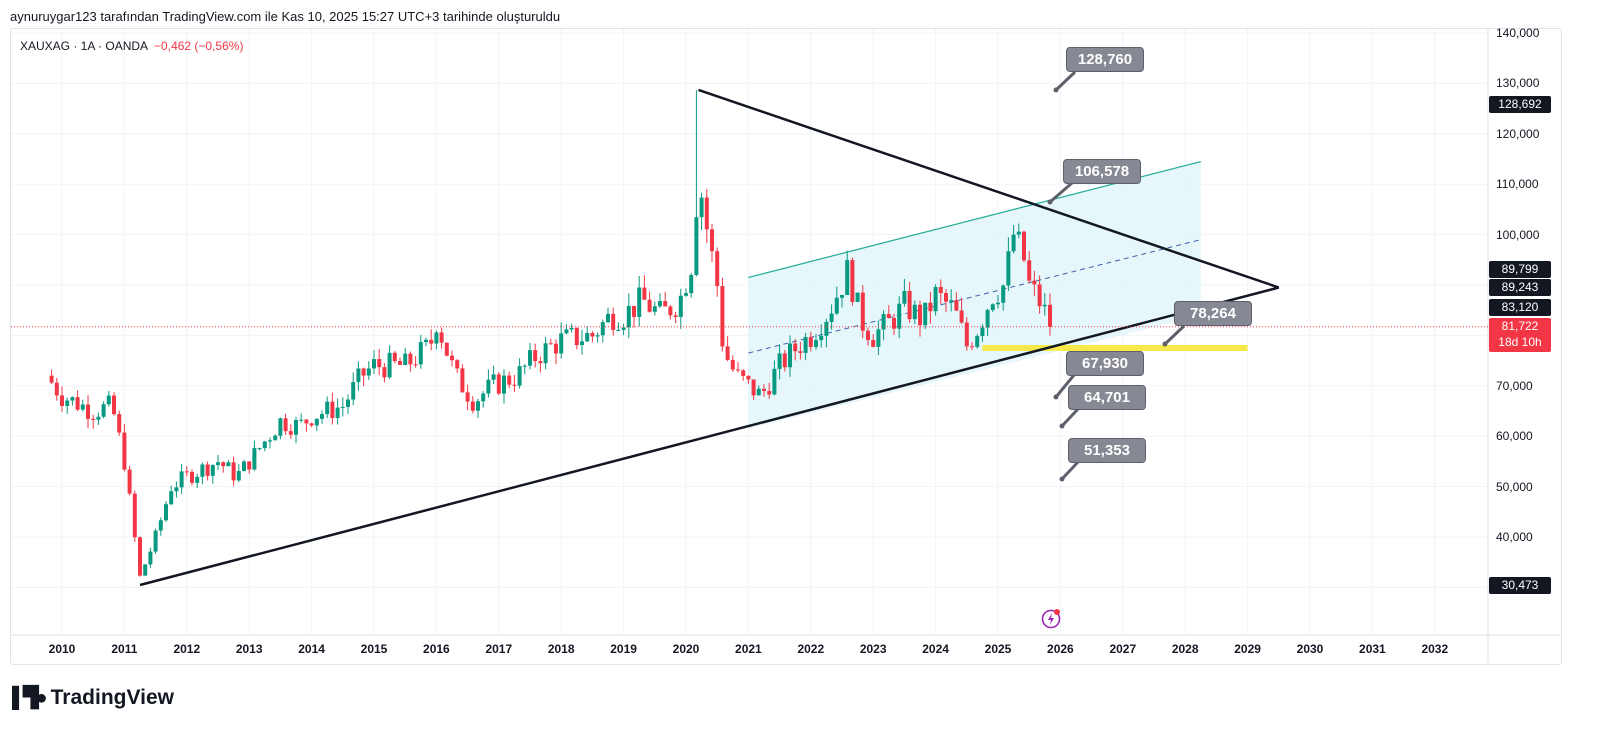 The height and width of the screenshot is (745, 1600). What do you see at coordinates (1105, 59) in the screenshot?
I see `price-callout: 128,760` at bounding box center [1105, 59].